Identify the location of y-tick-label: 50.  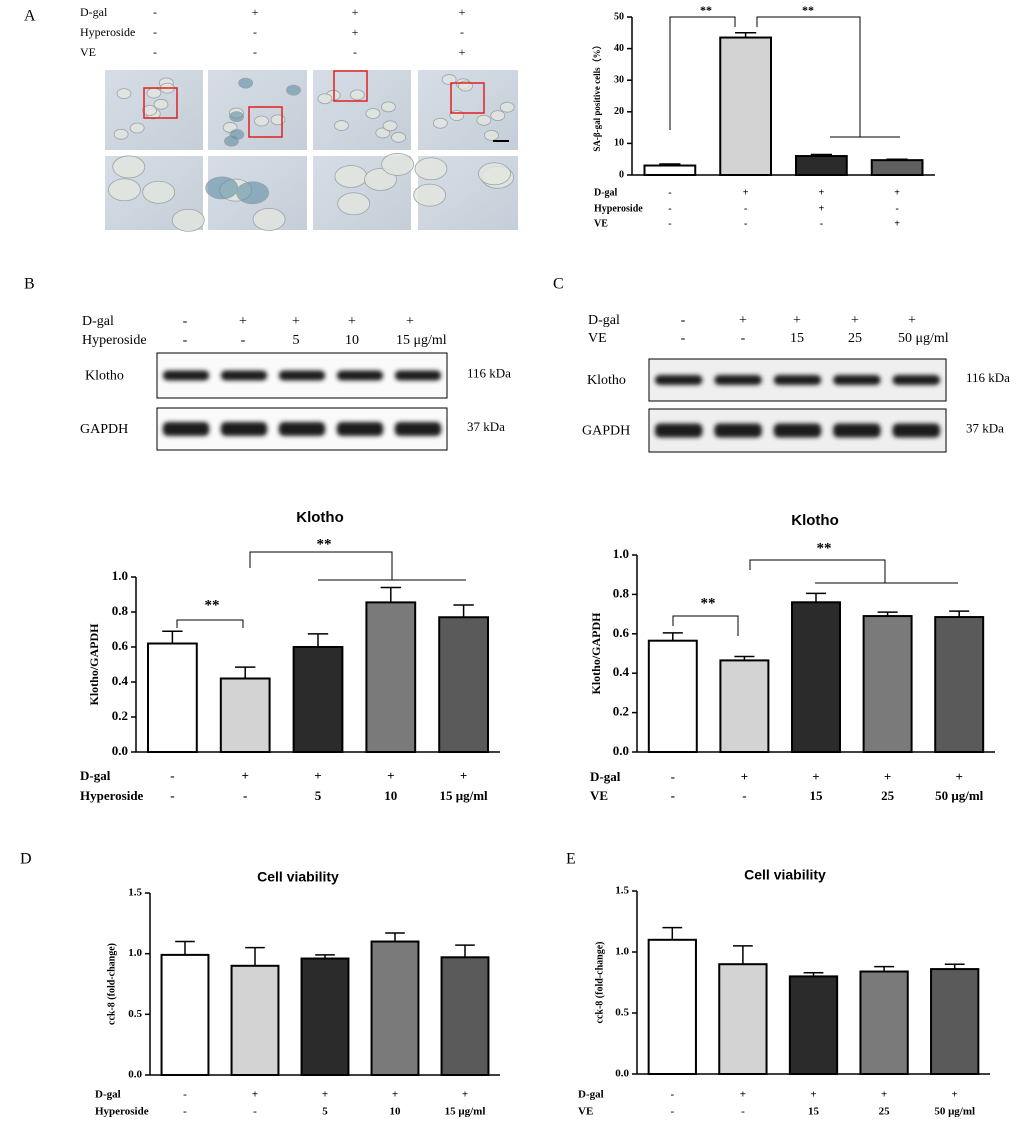
(619, 16).